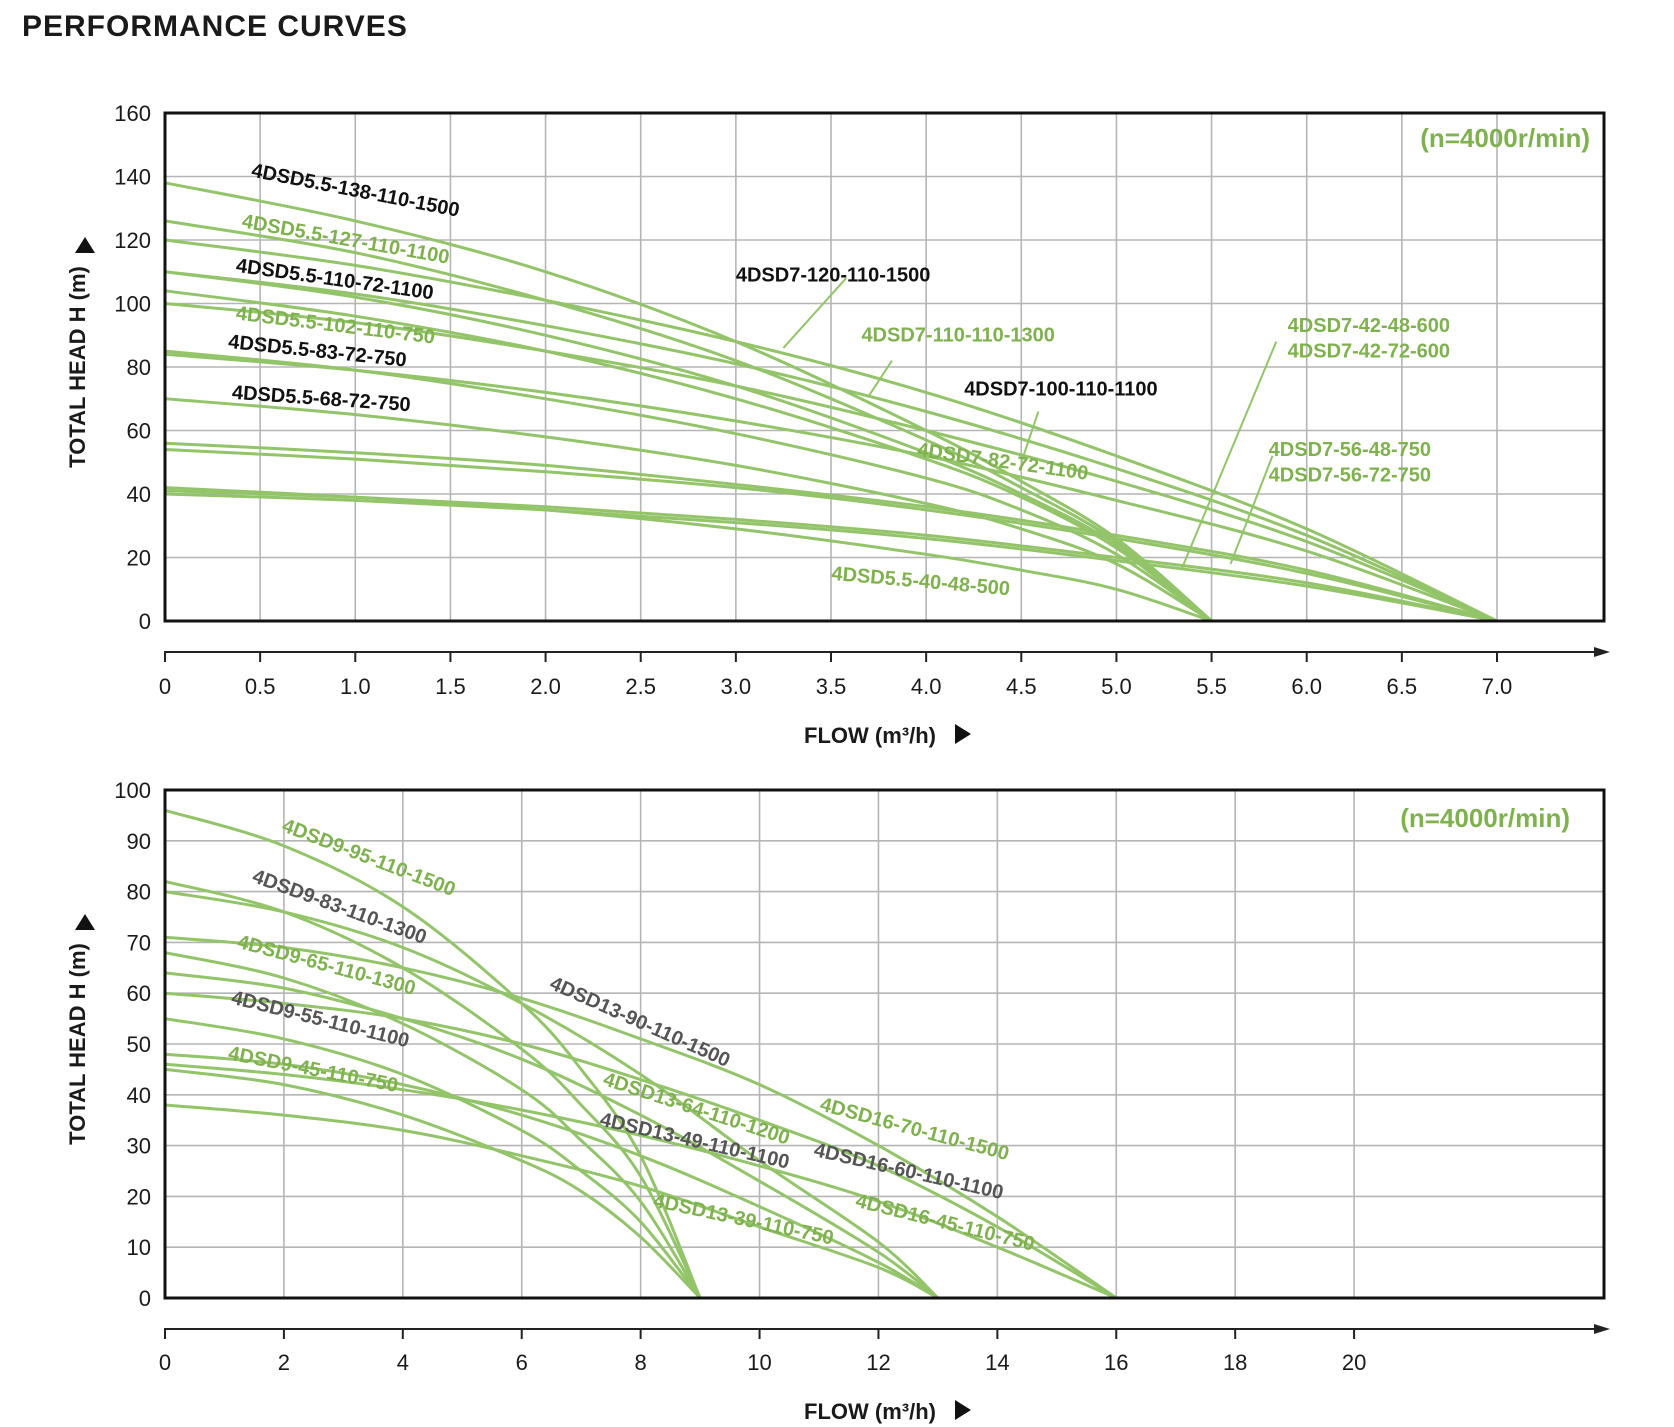 Image resolution: width=1674 pixels, height=1427 pixels. Describe the element at coordinates (833, 275) in the screenshot. I see `series-label: 4DSD7-120-110-1500` at that location.